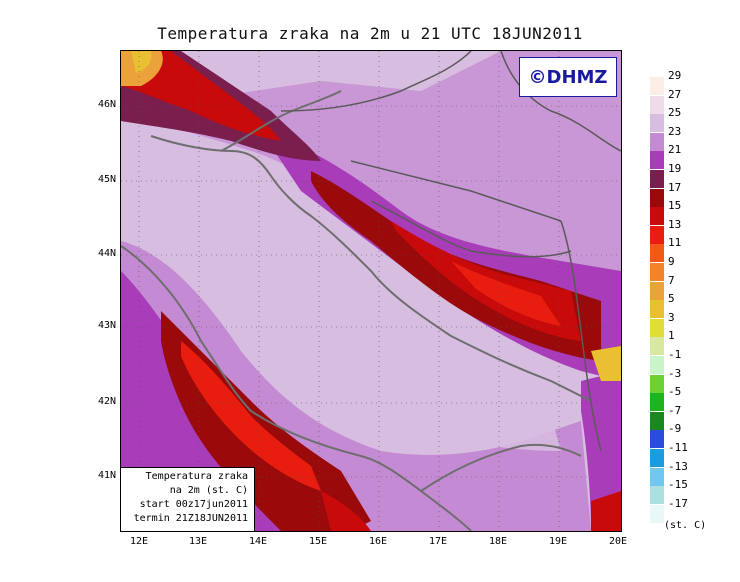  Describe the element at coordinates (675, 373) in the screenshot. I see `legend-label: -3` at that location.